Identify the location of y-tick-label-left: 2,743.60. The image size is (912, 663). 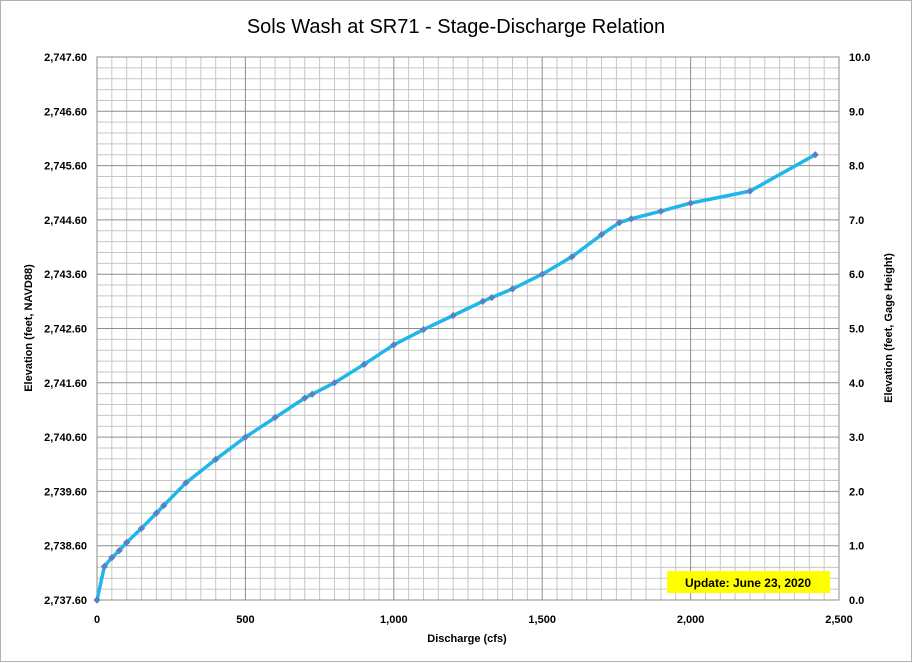
(65, 275).